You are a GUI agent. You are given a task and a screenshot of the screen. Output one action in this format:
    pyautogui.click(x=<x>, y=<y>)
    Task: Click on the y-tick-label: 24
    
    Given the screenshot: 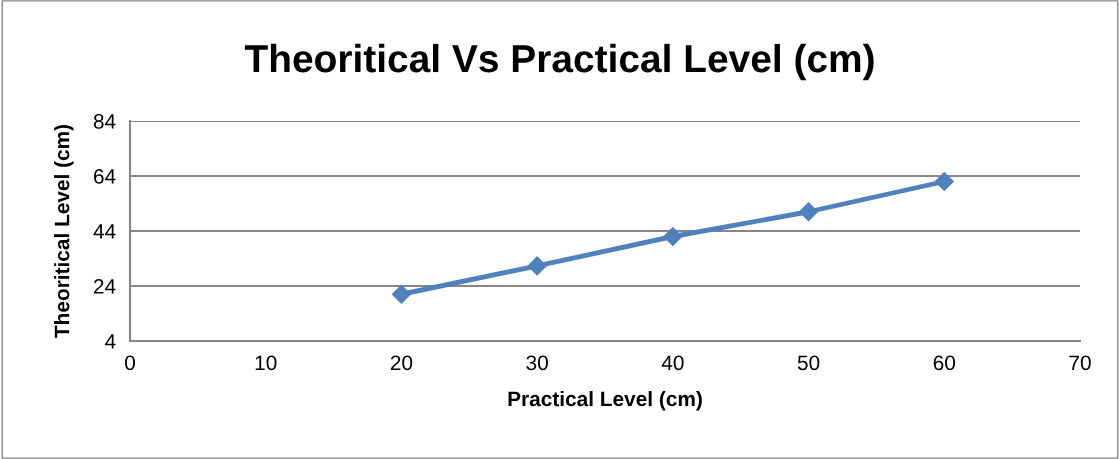 What is the action you would take?
    pyautogui.click(x=104, y=286)
    